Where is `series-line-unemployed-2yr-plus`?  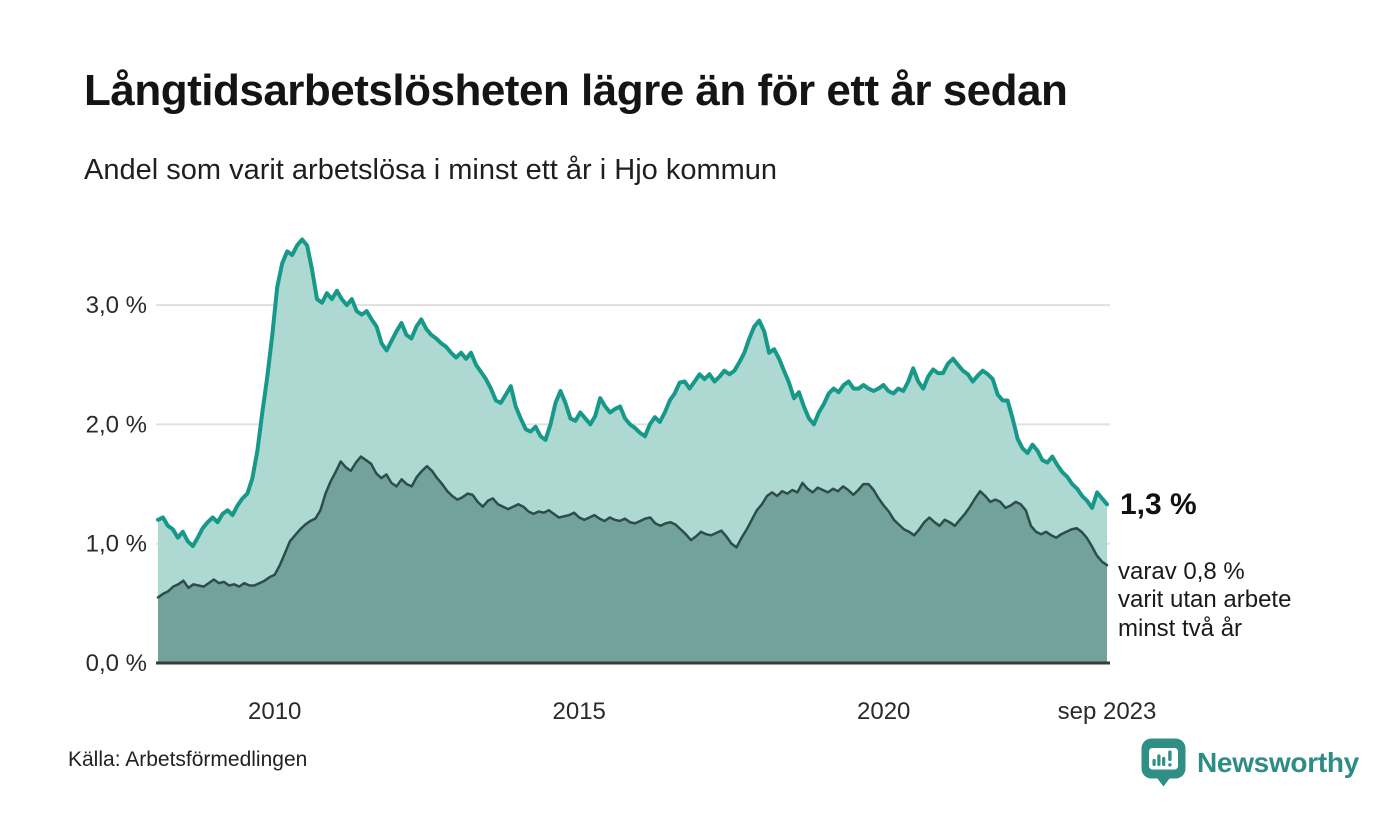 series-line-unemployed-2yr-plus is located at coordinates (632, 527).